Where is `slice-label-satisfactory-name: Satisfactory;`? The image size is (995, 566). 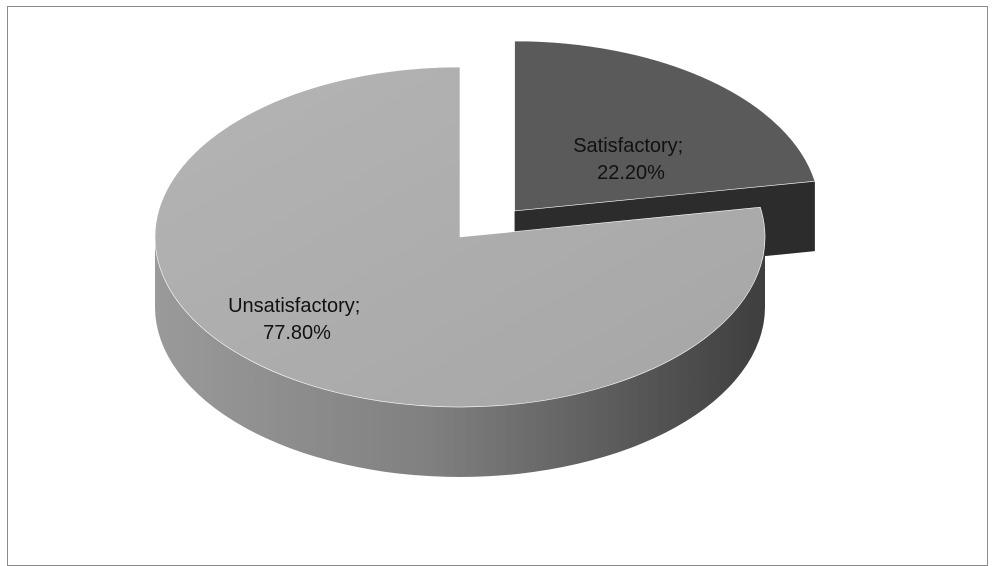
slice-label-satisfactory-name: Satisfactory; is located at coordinates (628, 146).